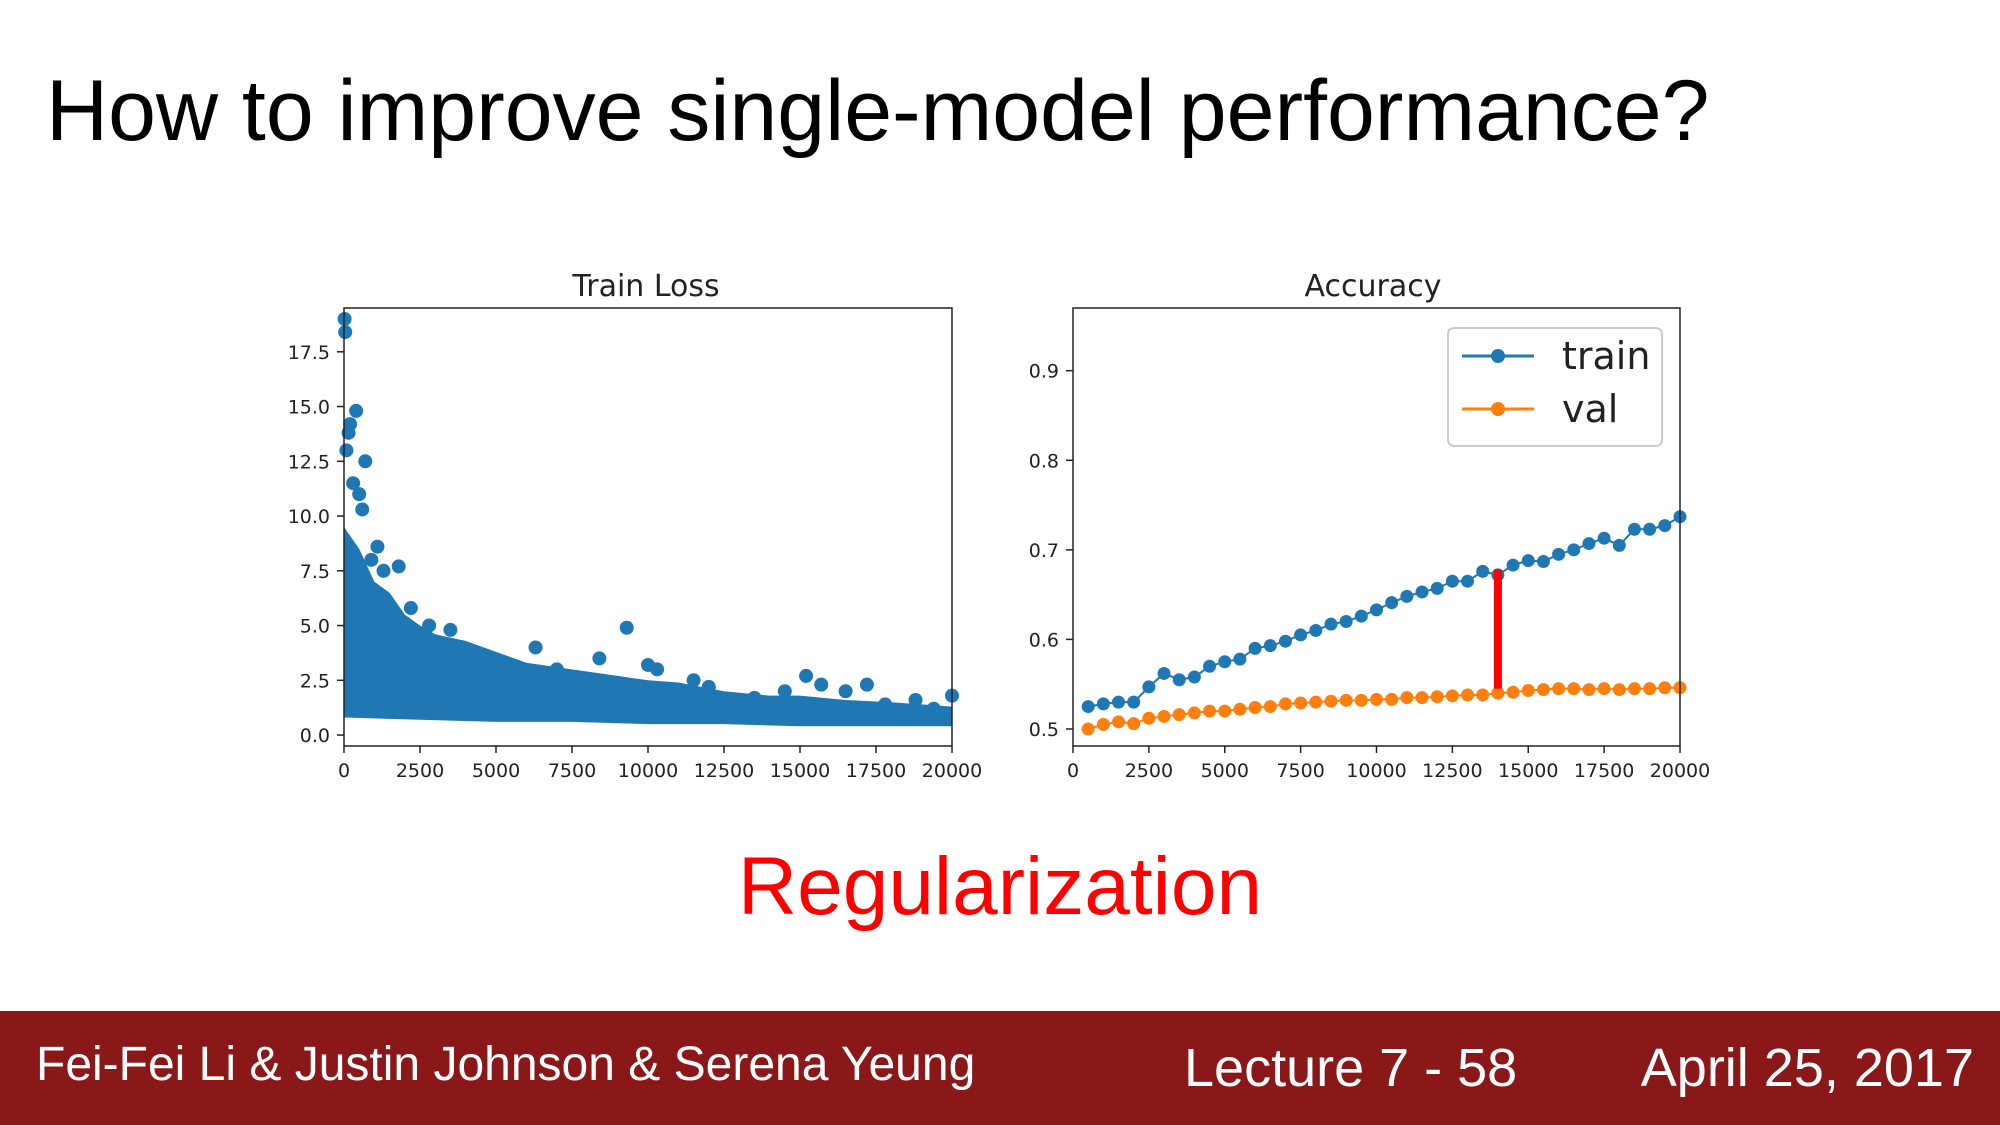 The image size is (2000, 1125). I want to click on x-tick-label: 20000, so click(952, 771).